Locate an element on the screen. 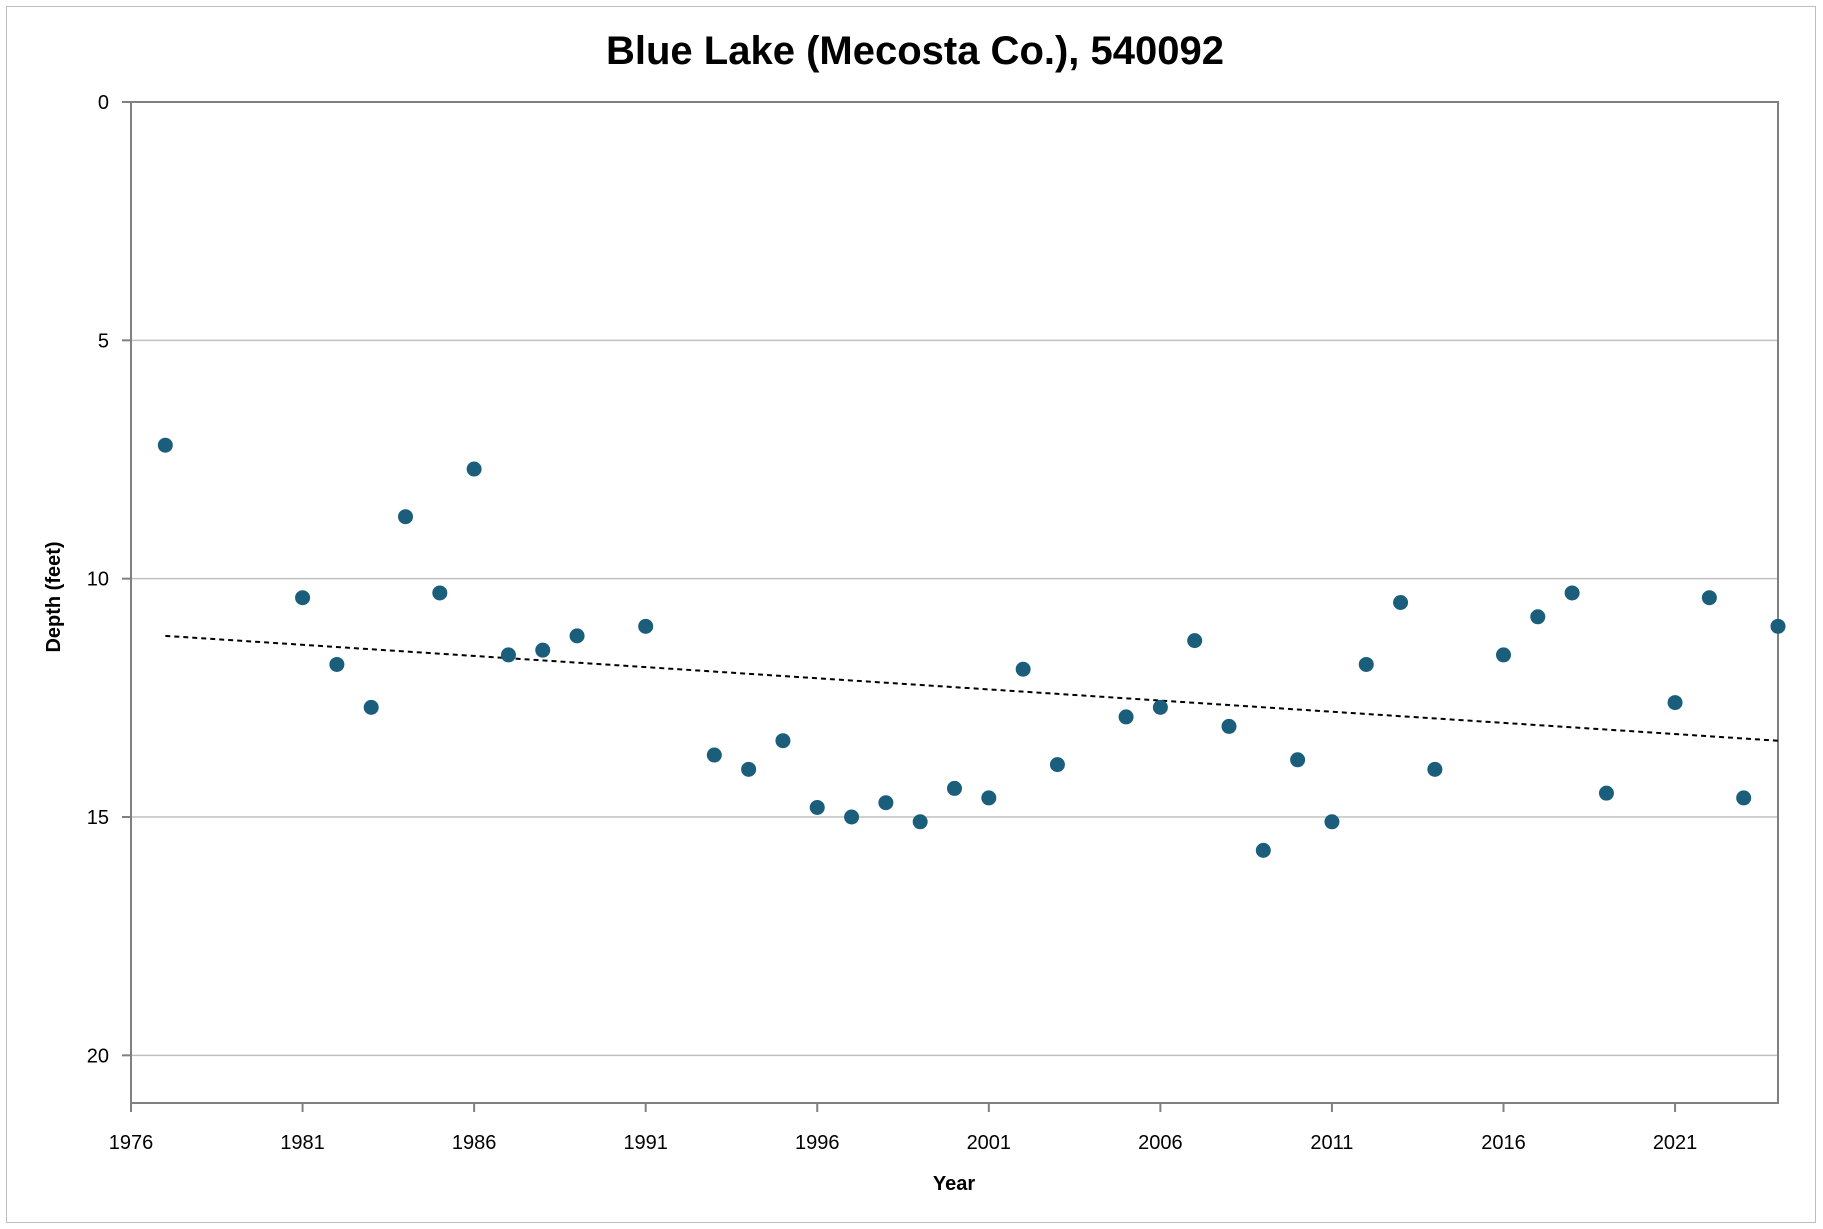 This screenshot has height=1229, width=1823. y-tick-label: 5 is located at coordinates (103, 341).